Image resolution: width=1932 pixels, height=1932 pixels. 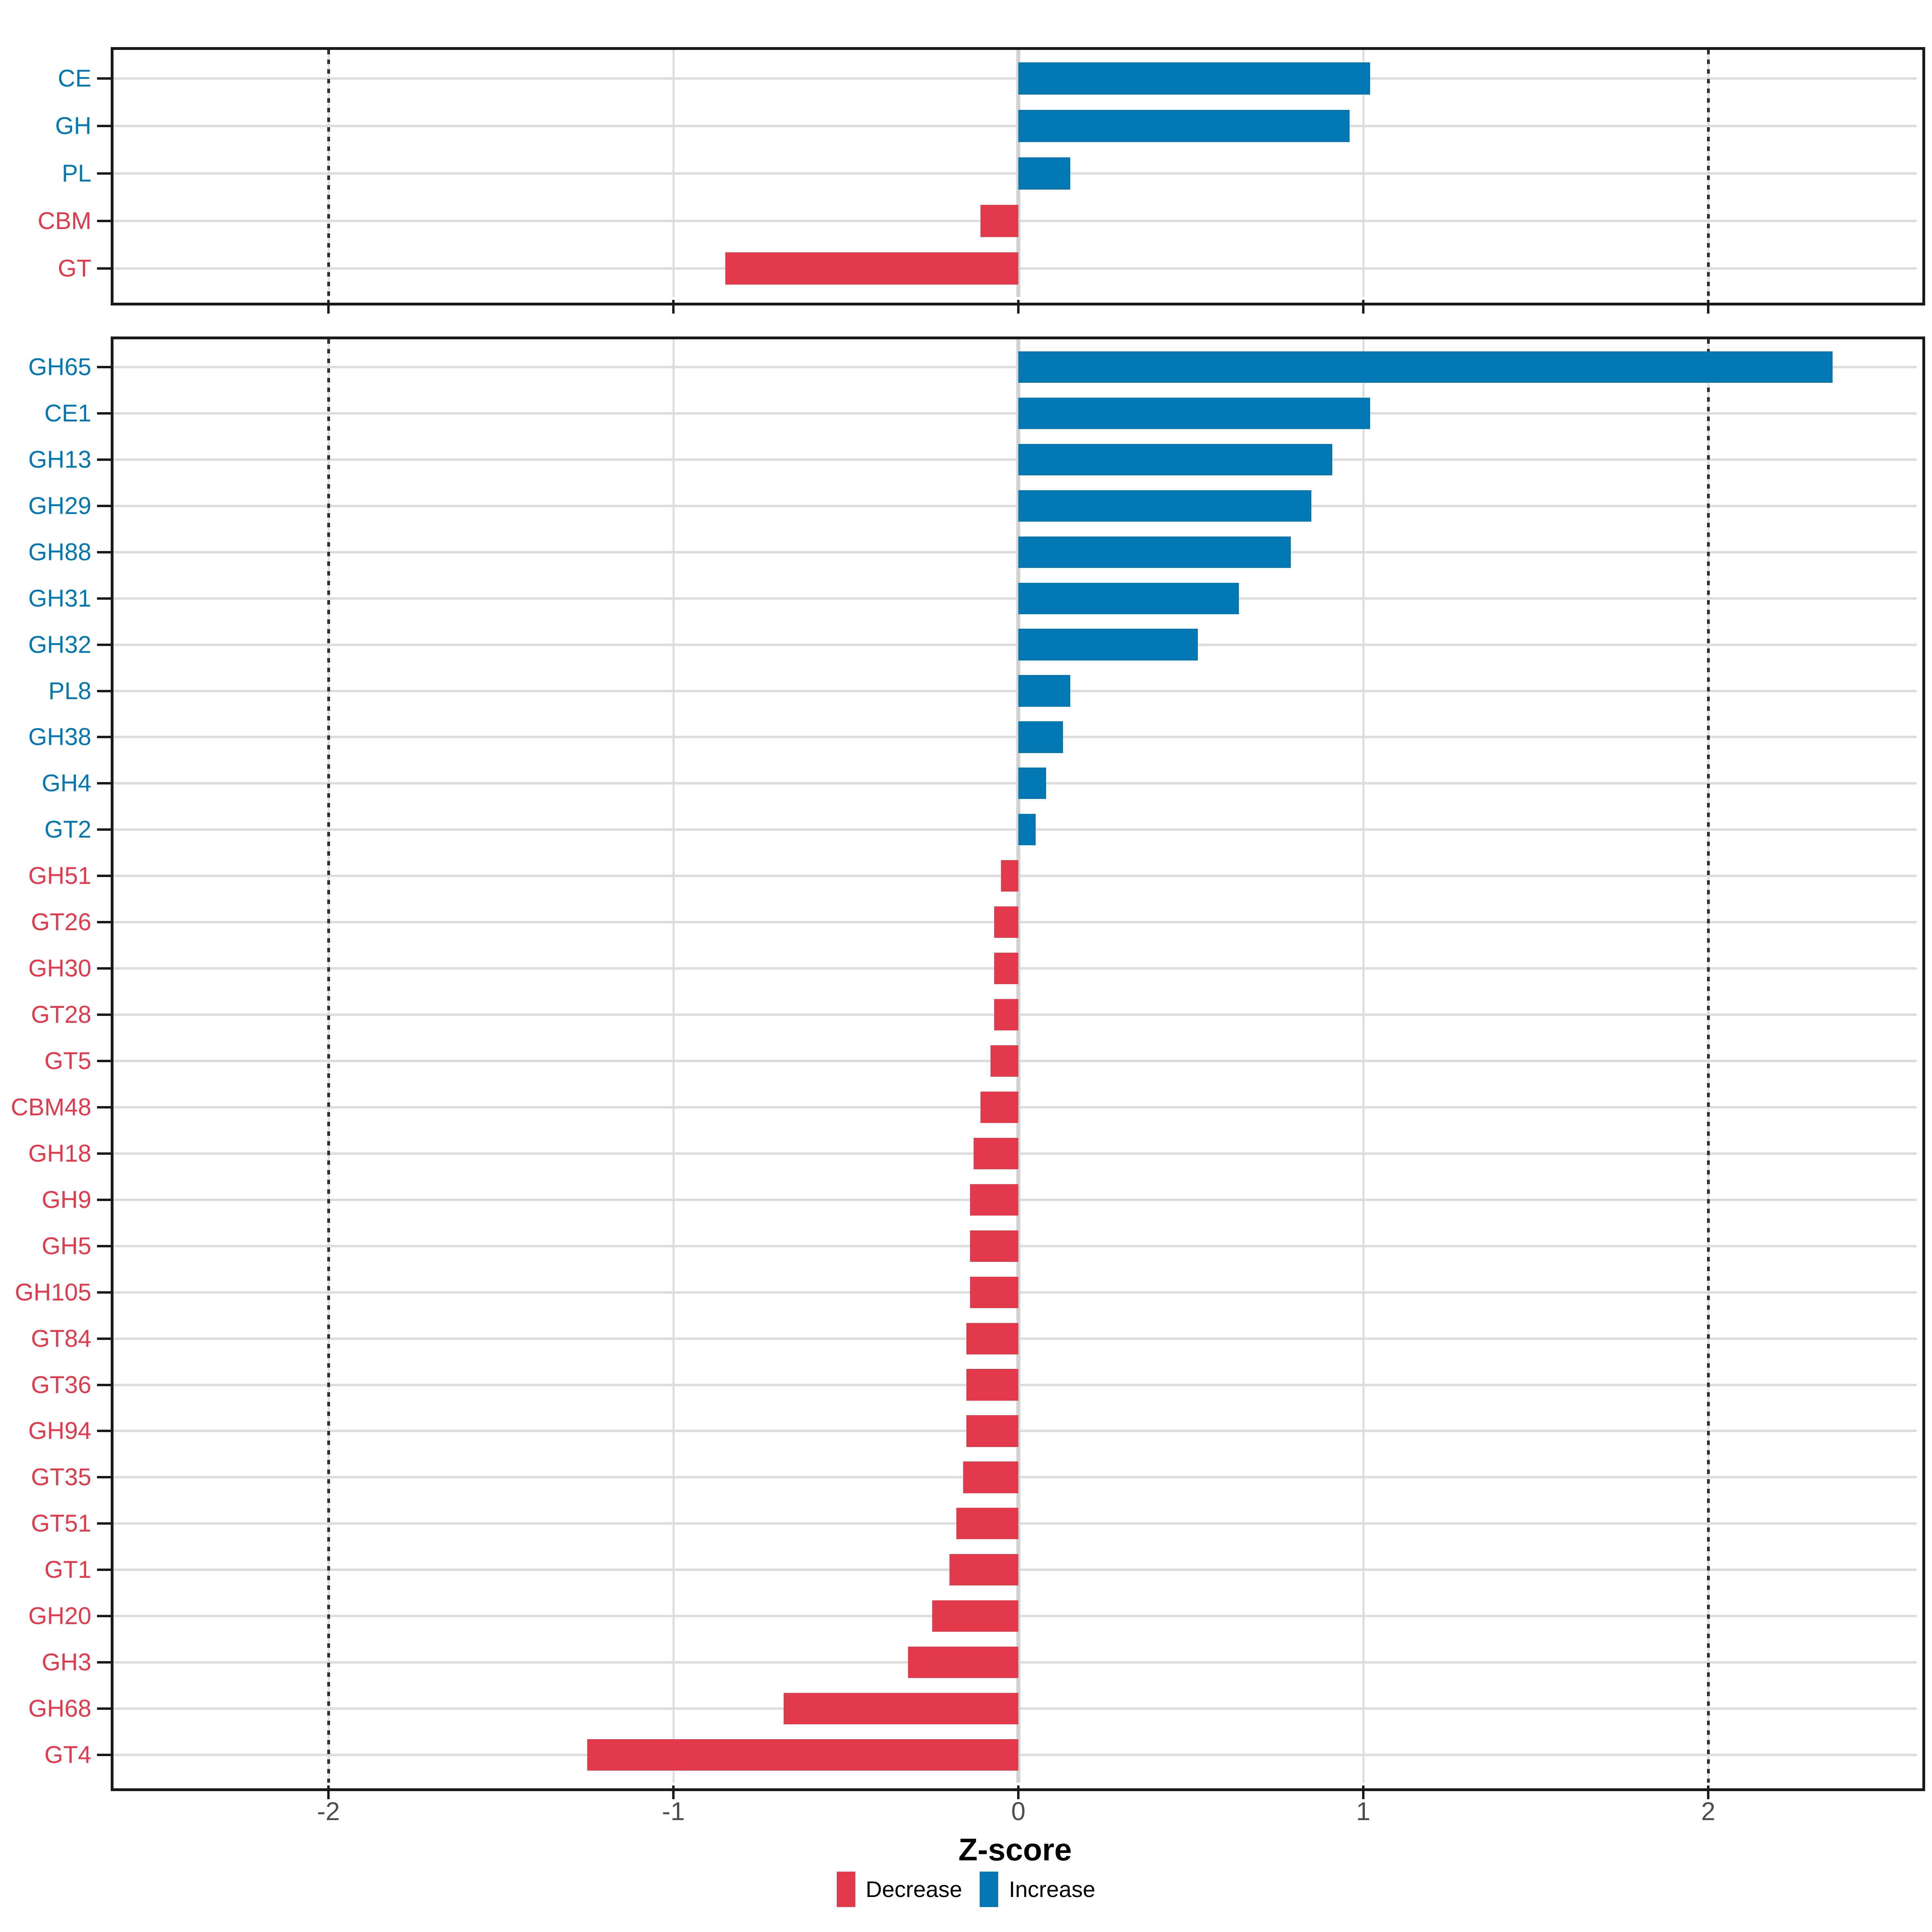 What do you see at coordinates (61, 1384) in the screenshot?
I see `category-label-GT36: GT36` at bounding box center [61, 1384].